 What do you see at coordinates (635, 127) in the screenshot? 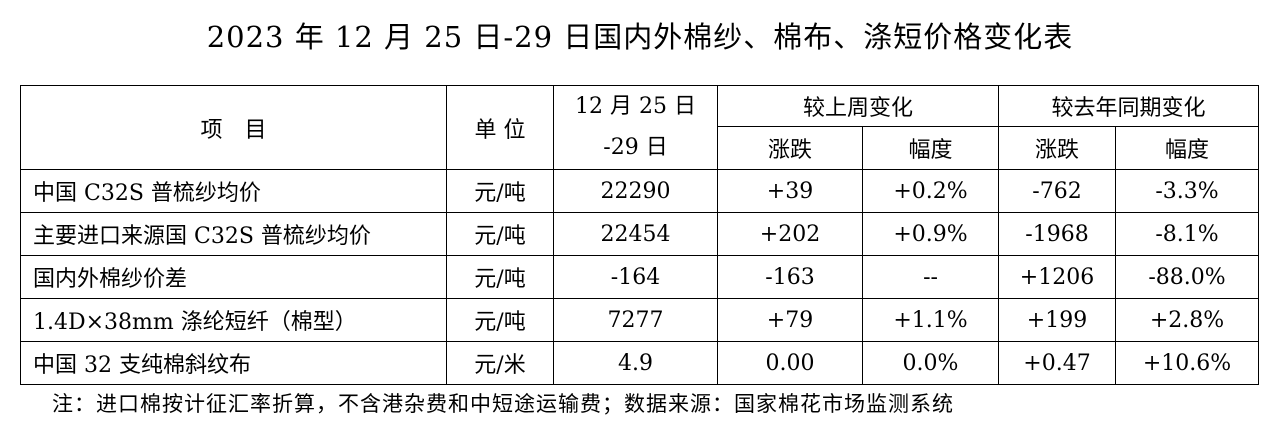
I see `header-cell: 12 月 25 日 -29 日` at bounding box center [635, 127].